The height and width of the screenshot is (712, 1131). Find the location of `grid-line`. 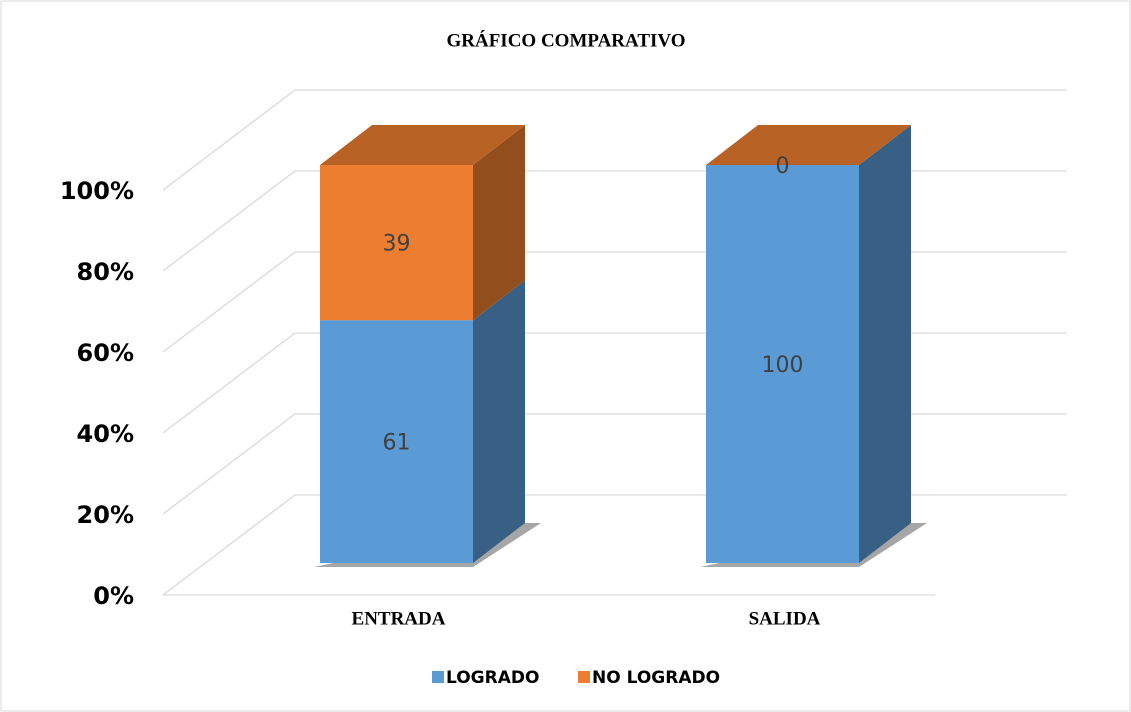

grid-line is located at coordinates (614, 140).